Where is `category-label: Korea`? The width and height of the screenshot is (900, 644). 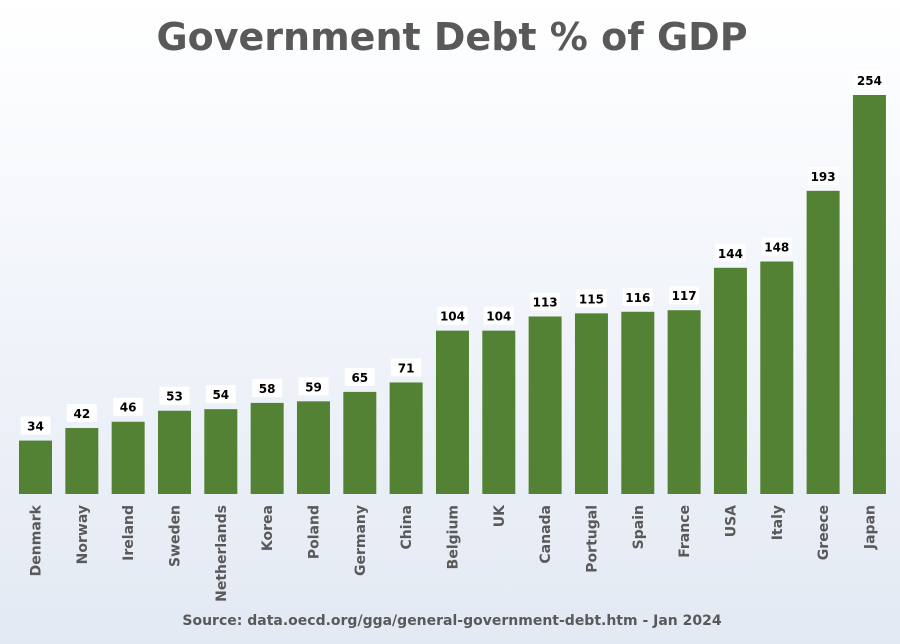
category-label: Korea is located at coordinates (268, 528).